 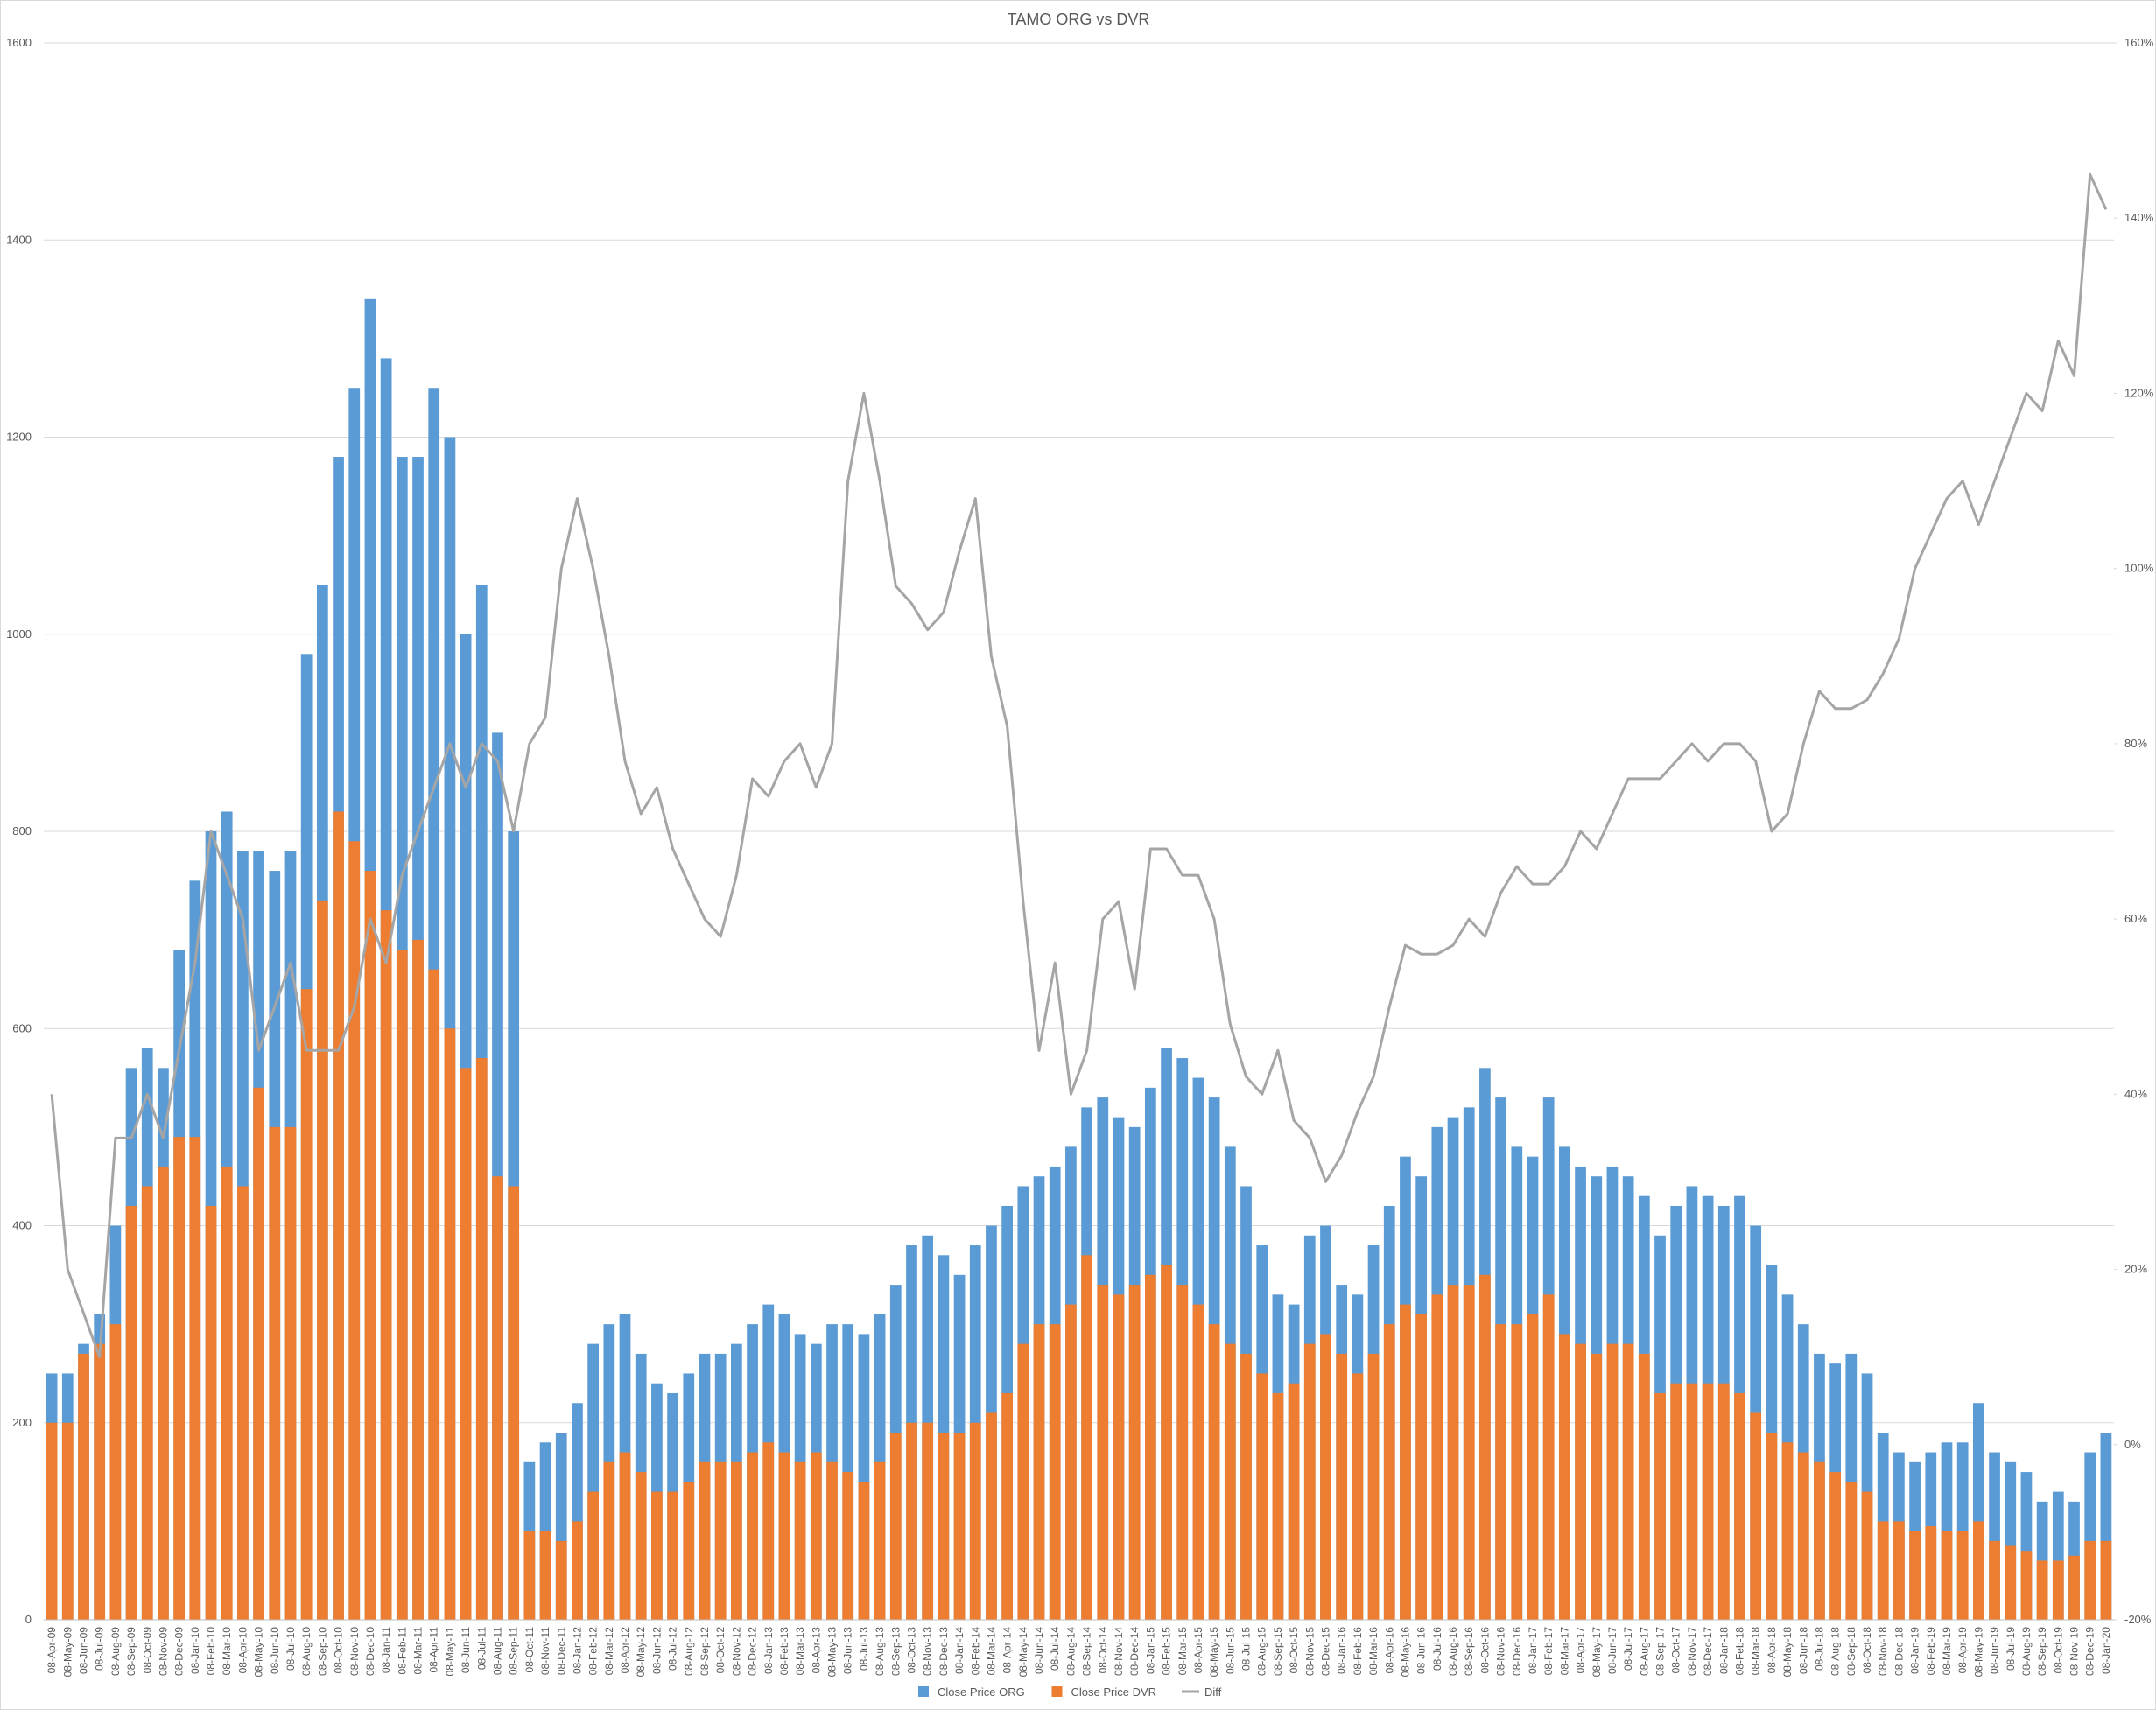 I want to click on x-tick-label: 08-Jun-12, so click(x=656, y=1650).